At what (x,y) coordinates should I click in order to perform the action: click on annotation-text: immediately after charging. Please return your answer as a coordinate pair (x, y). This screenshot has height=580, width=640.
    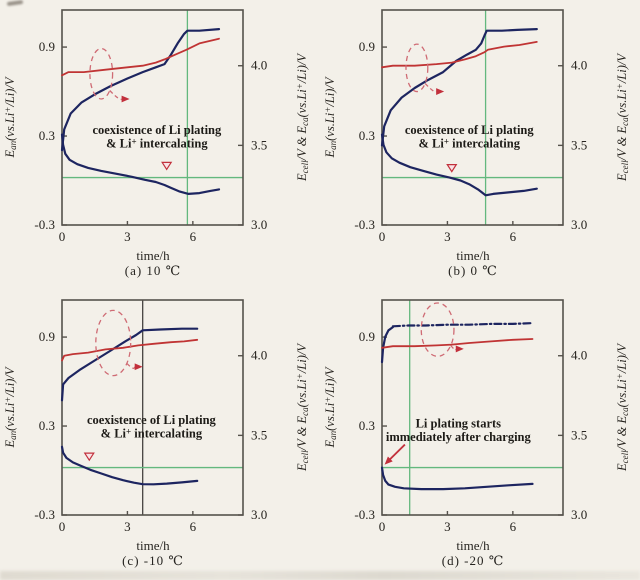
    Looking at the image, I should click on (459, 437).